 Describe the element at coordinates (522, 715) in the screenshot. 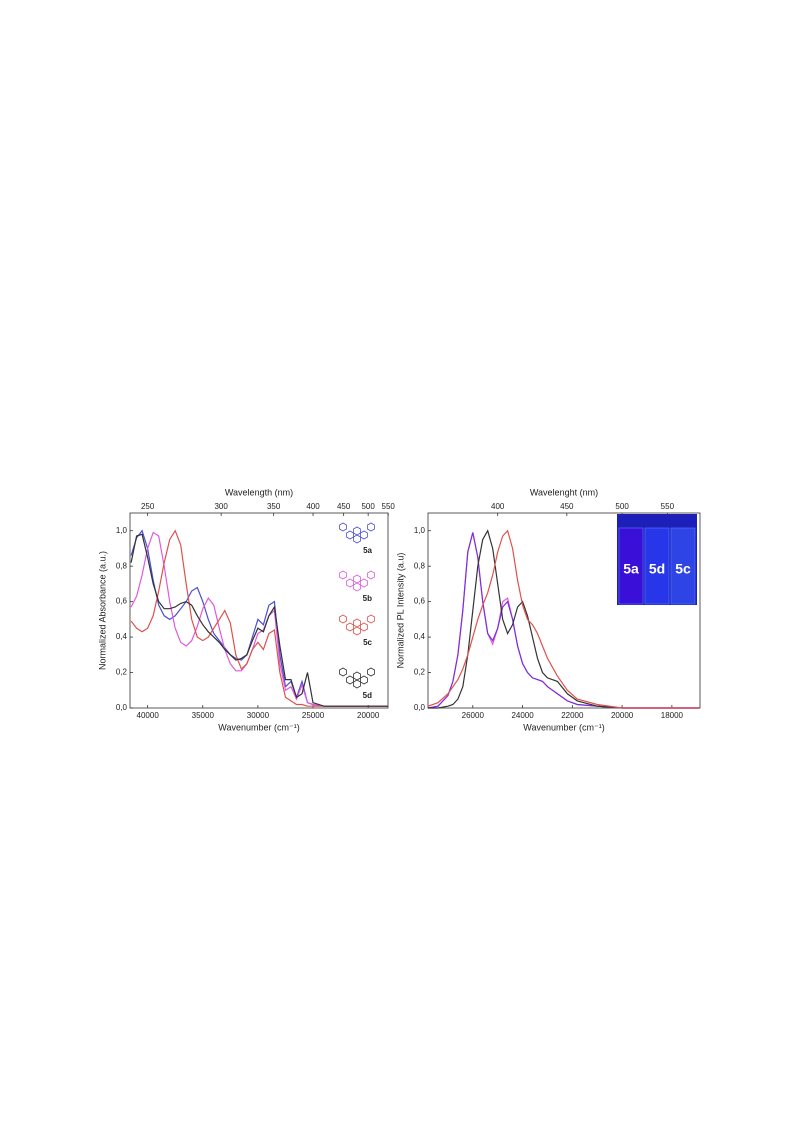

I see `x-tick-label: 24000` at that location.